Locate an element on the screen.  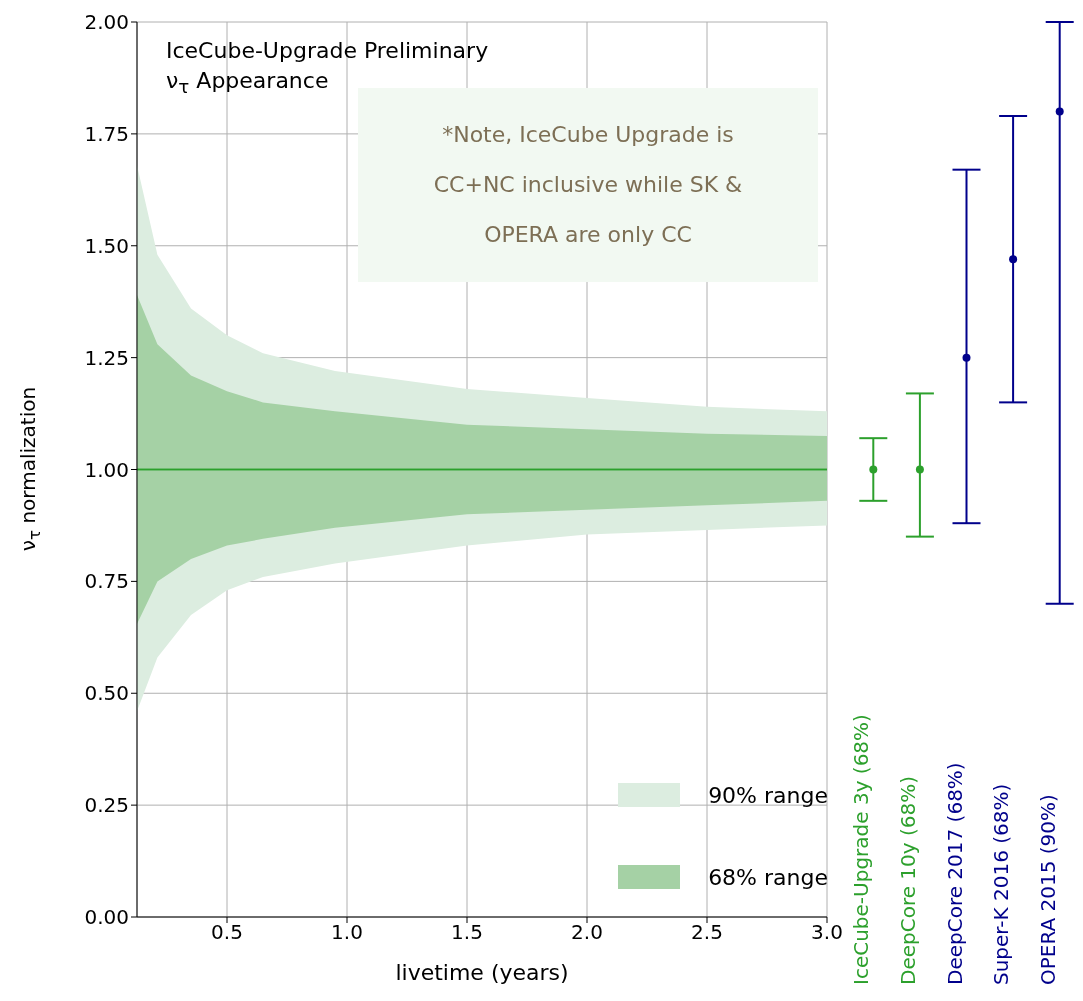
y-tick-label: 1.75 is located at coordinates (106, 133).